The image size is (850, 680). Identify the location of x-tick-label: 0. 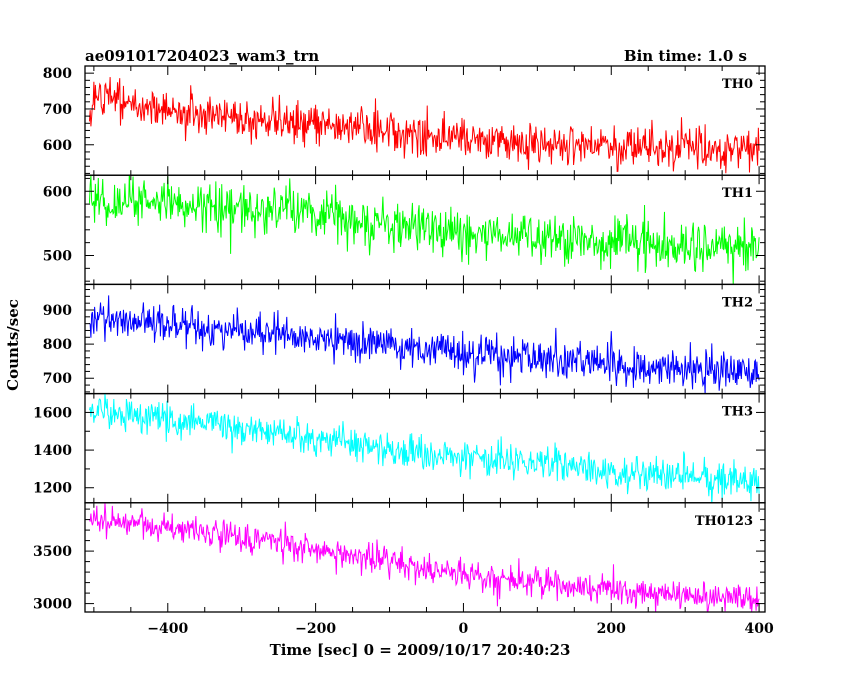
(464, 629).